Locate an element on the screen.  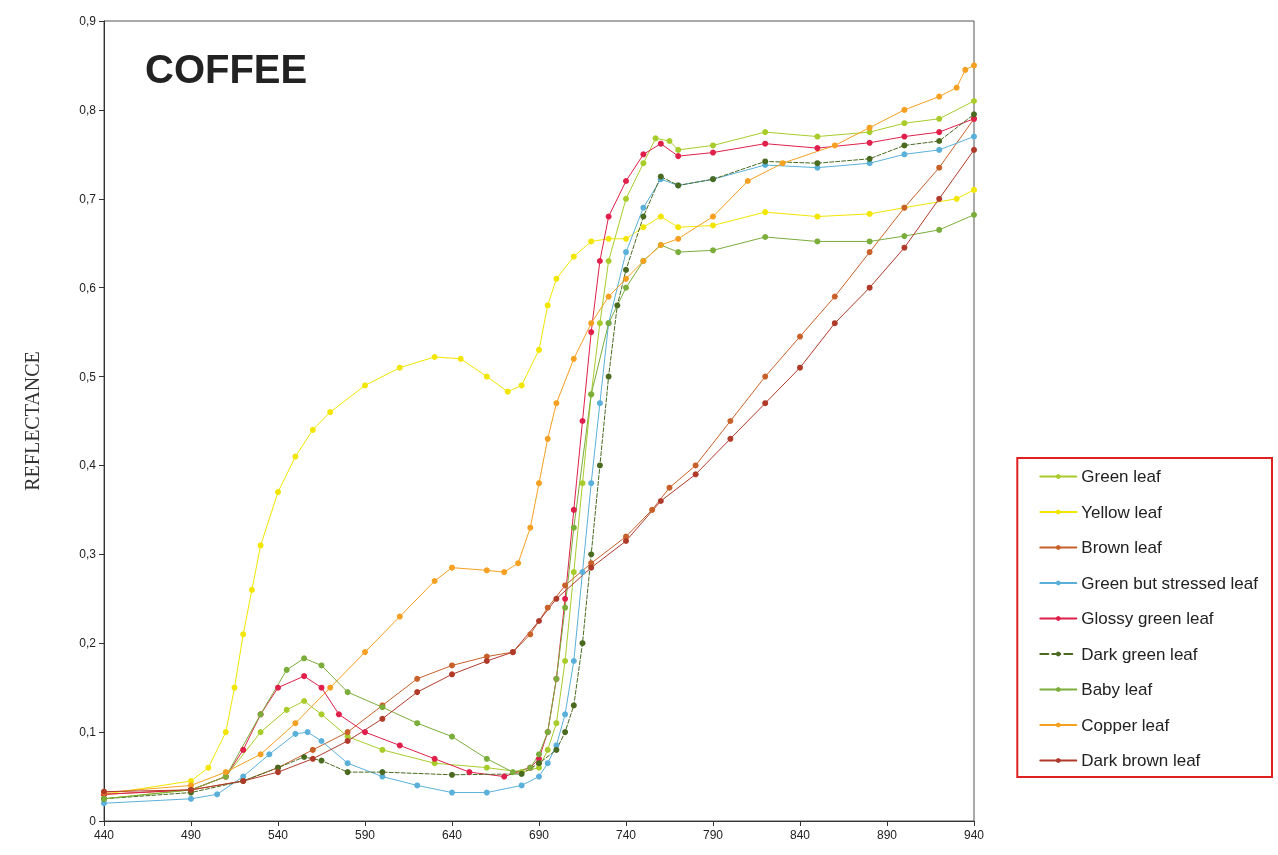
y-tick-label: 0,1 is located at coordinates (88, 732).